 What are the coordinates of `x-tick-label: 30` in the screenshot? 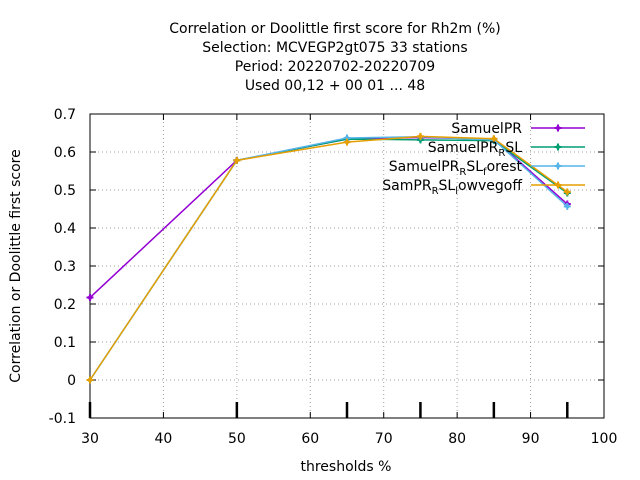 It's located at (90, 439).